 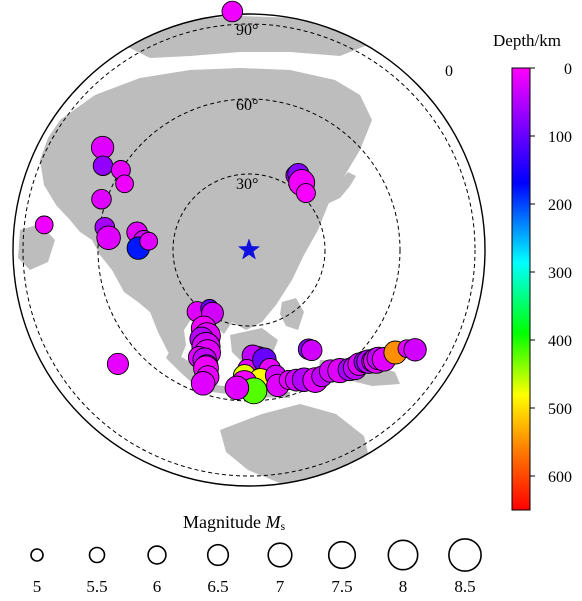 I want to click on star-icon, so click(x=249, y=249).